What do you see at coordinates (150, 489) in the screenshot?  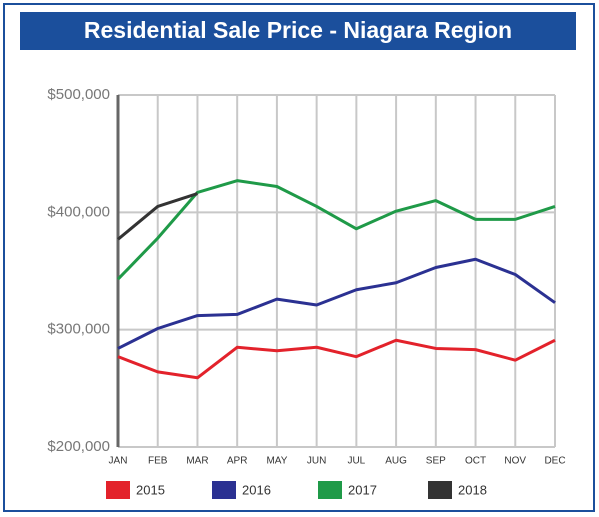 I see `legend-label: 2015` at bounding box center [150, 489].